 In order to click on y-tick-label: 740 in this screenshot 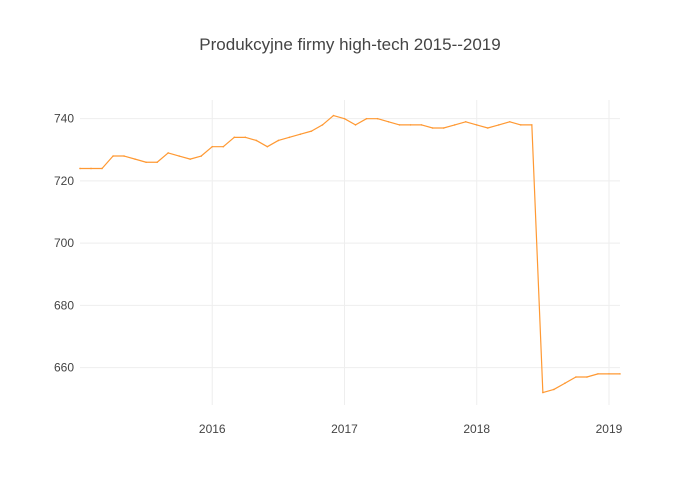, I will do `click(64, 119)`.